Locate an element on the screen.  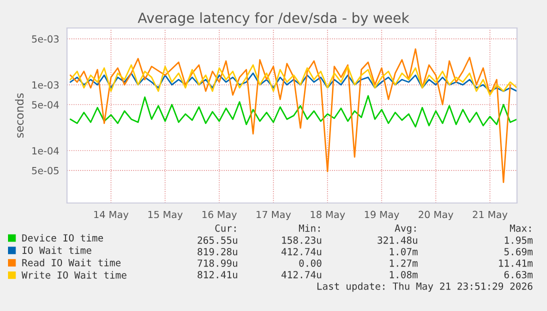
text: 1.08m is located at coordinates (404, 274).